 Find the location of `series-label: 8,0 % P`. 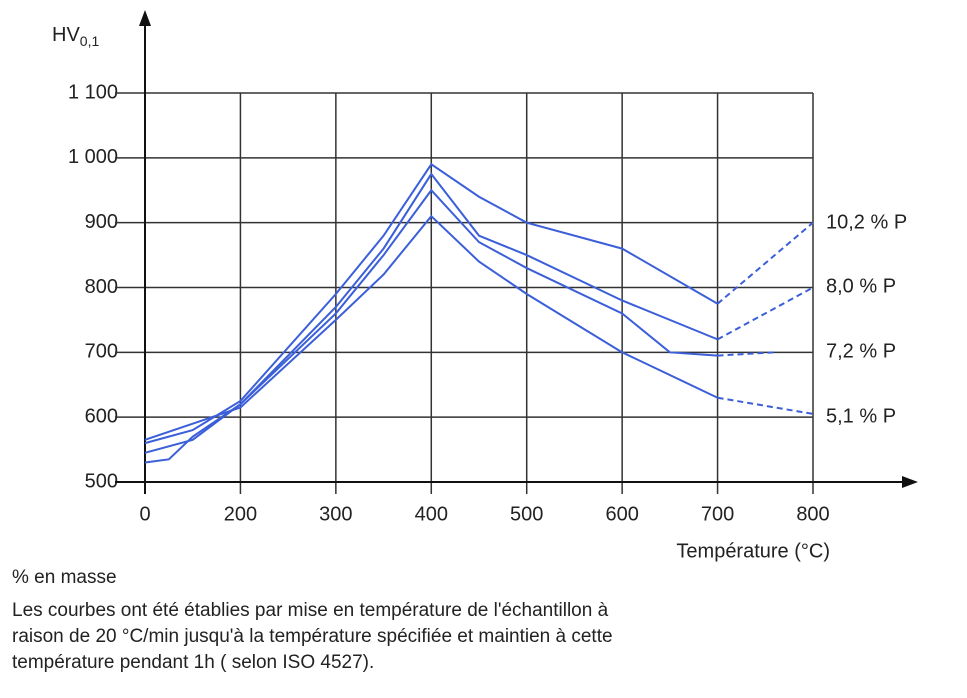

series-label: 8,0 % P is located at coordinates (861, 286).